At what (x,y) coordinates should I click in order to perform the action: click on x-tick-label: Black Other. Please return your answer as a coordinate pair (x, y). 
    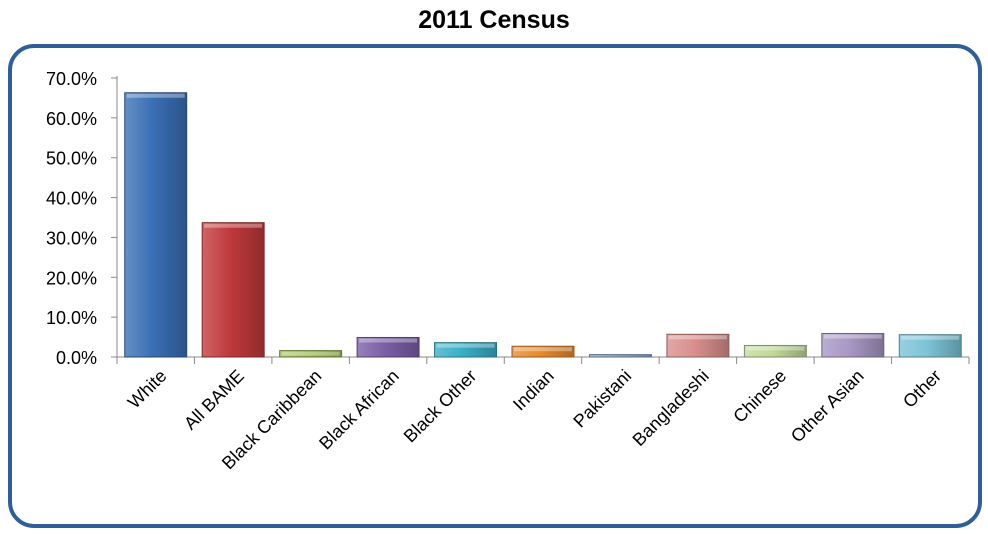
    Looking at the image, I should click on (440, 406).